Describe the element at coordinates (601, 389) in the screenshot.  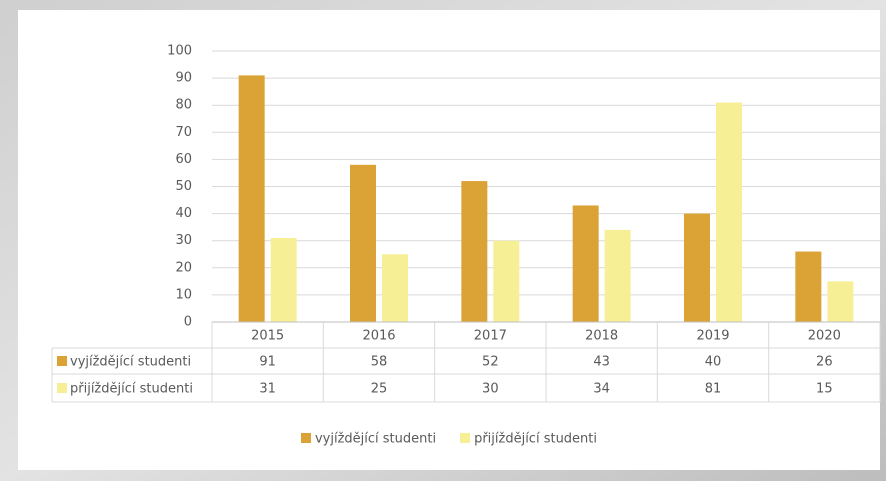
I see `table-value: 34` at that location.